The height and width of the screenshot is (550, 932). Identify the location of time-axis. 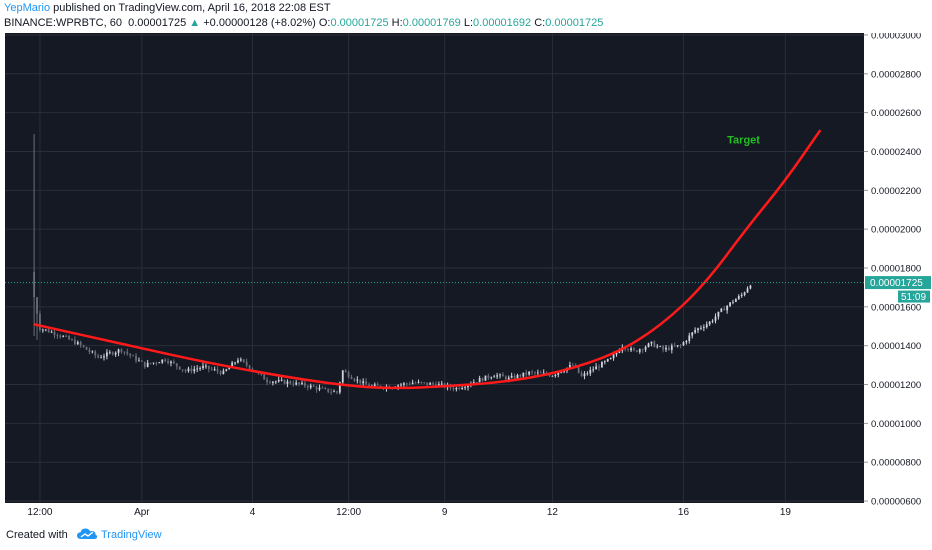
(434, 510).